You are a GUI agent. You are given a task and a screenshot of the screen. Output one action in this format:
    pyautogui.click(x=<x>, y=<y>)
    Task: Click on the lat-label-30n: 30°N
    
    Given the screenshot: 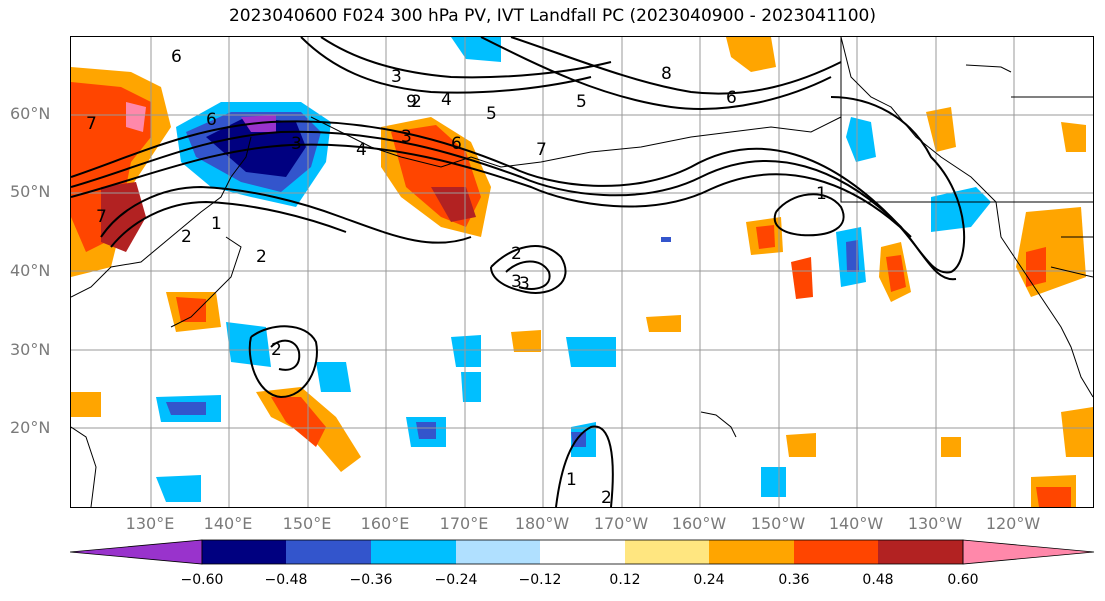 What is the action you would take?
    pyautogui.click(x=30, y=349)
    